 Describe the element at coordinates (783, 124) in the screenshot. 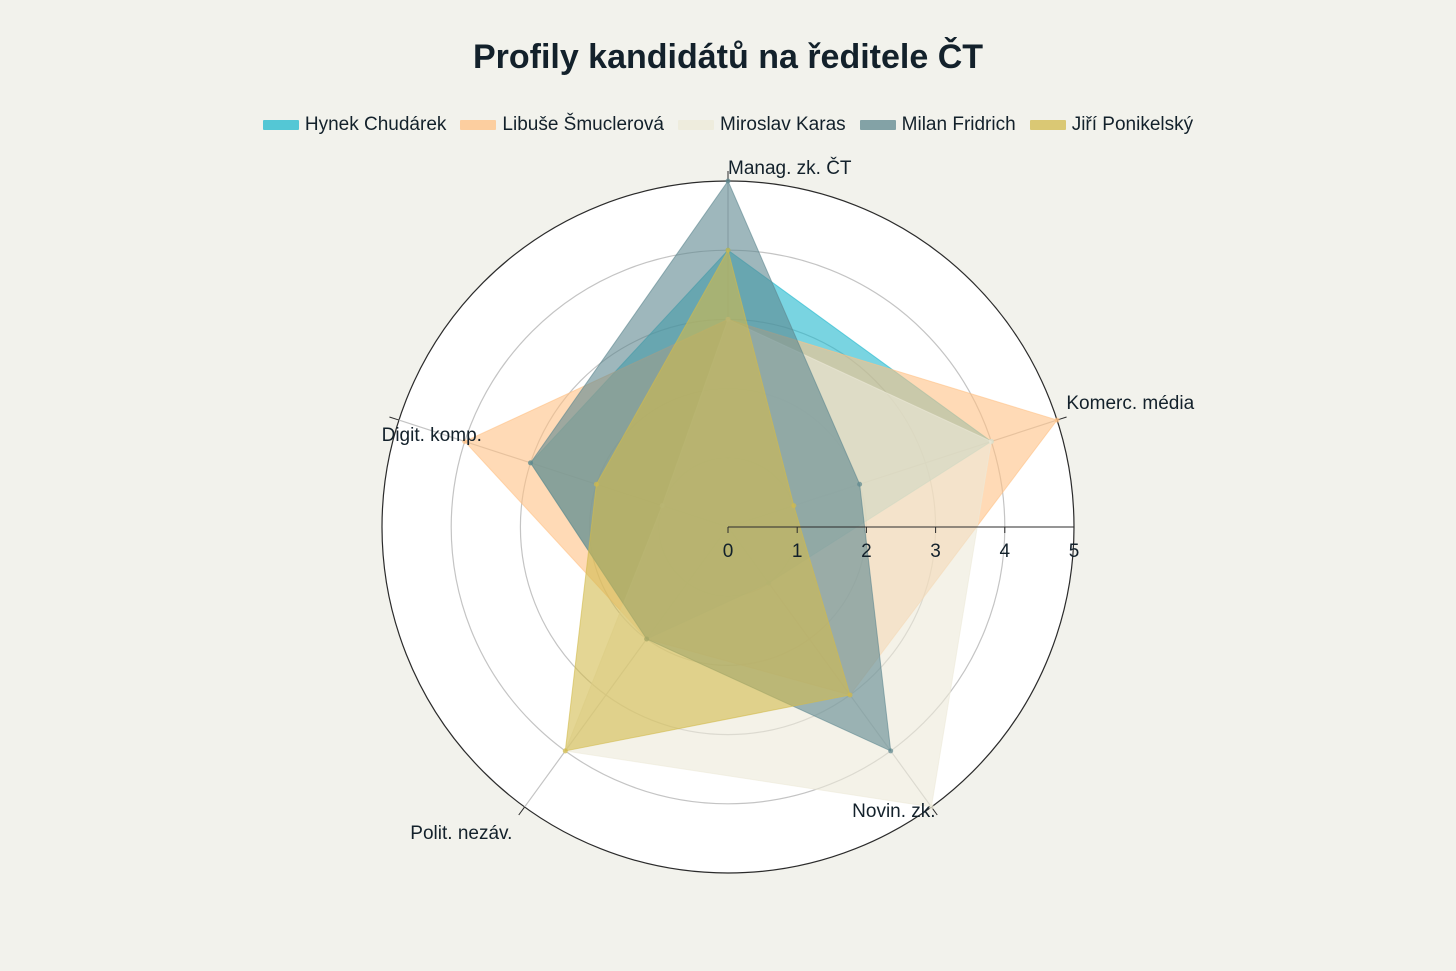

I see `legend-label: Miroslav Karas` at that location.